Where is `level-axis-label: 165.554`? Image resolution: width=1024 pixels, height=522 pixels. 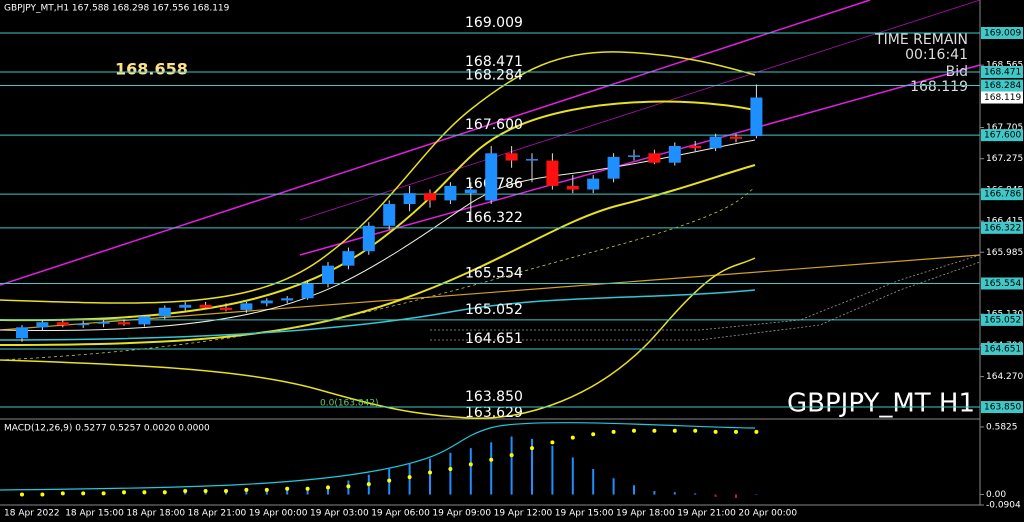 level-axis-label: 165.554 is located at coordinates (1002, 284).